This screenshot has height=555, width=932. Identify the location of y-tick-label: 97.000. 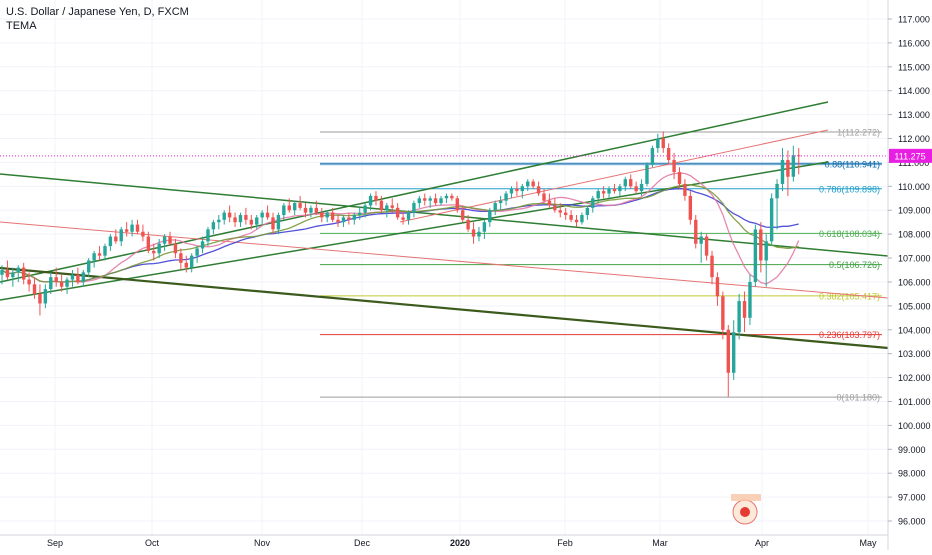
(912, 498).